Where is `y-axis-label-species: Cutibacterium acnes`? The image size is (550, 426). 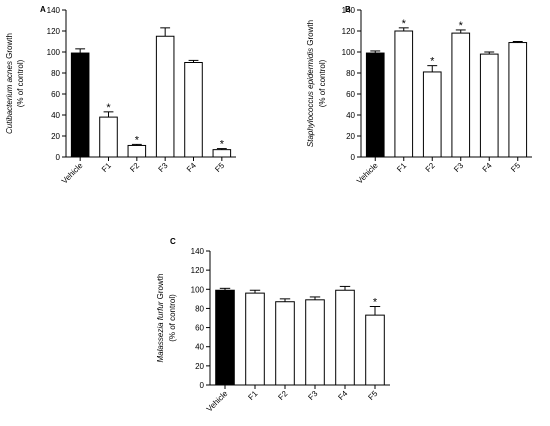 y-axis-label-species: Cutibacterium acnes is located at coordinates (9, 97).